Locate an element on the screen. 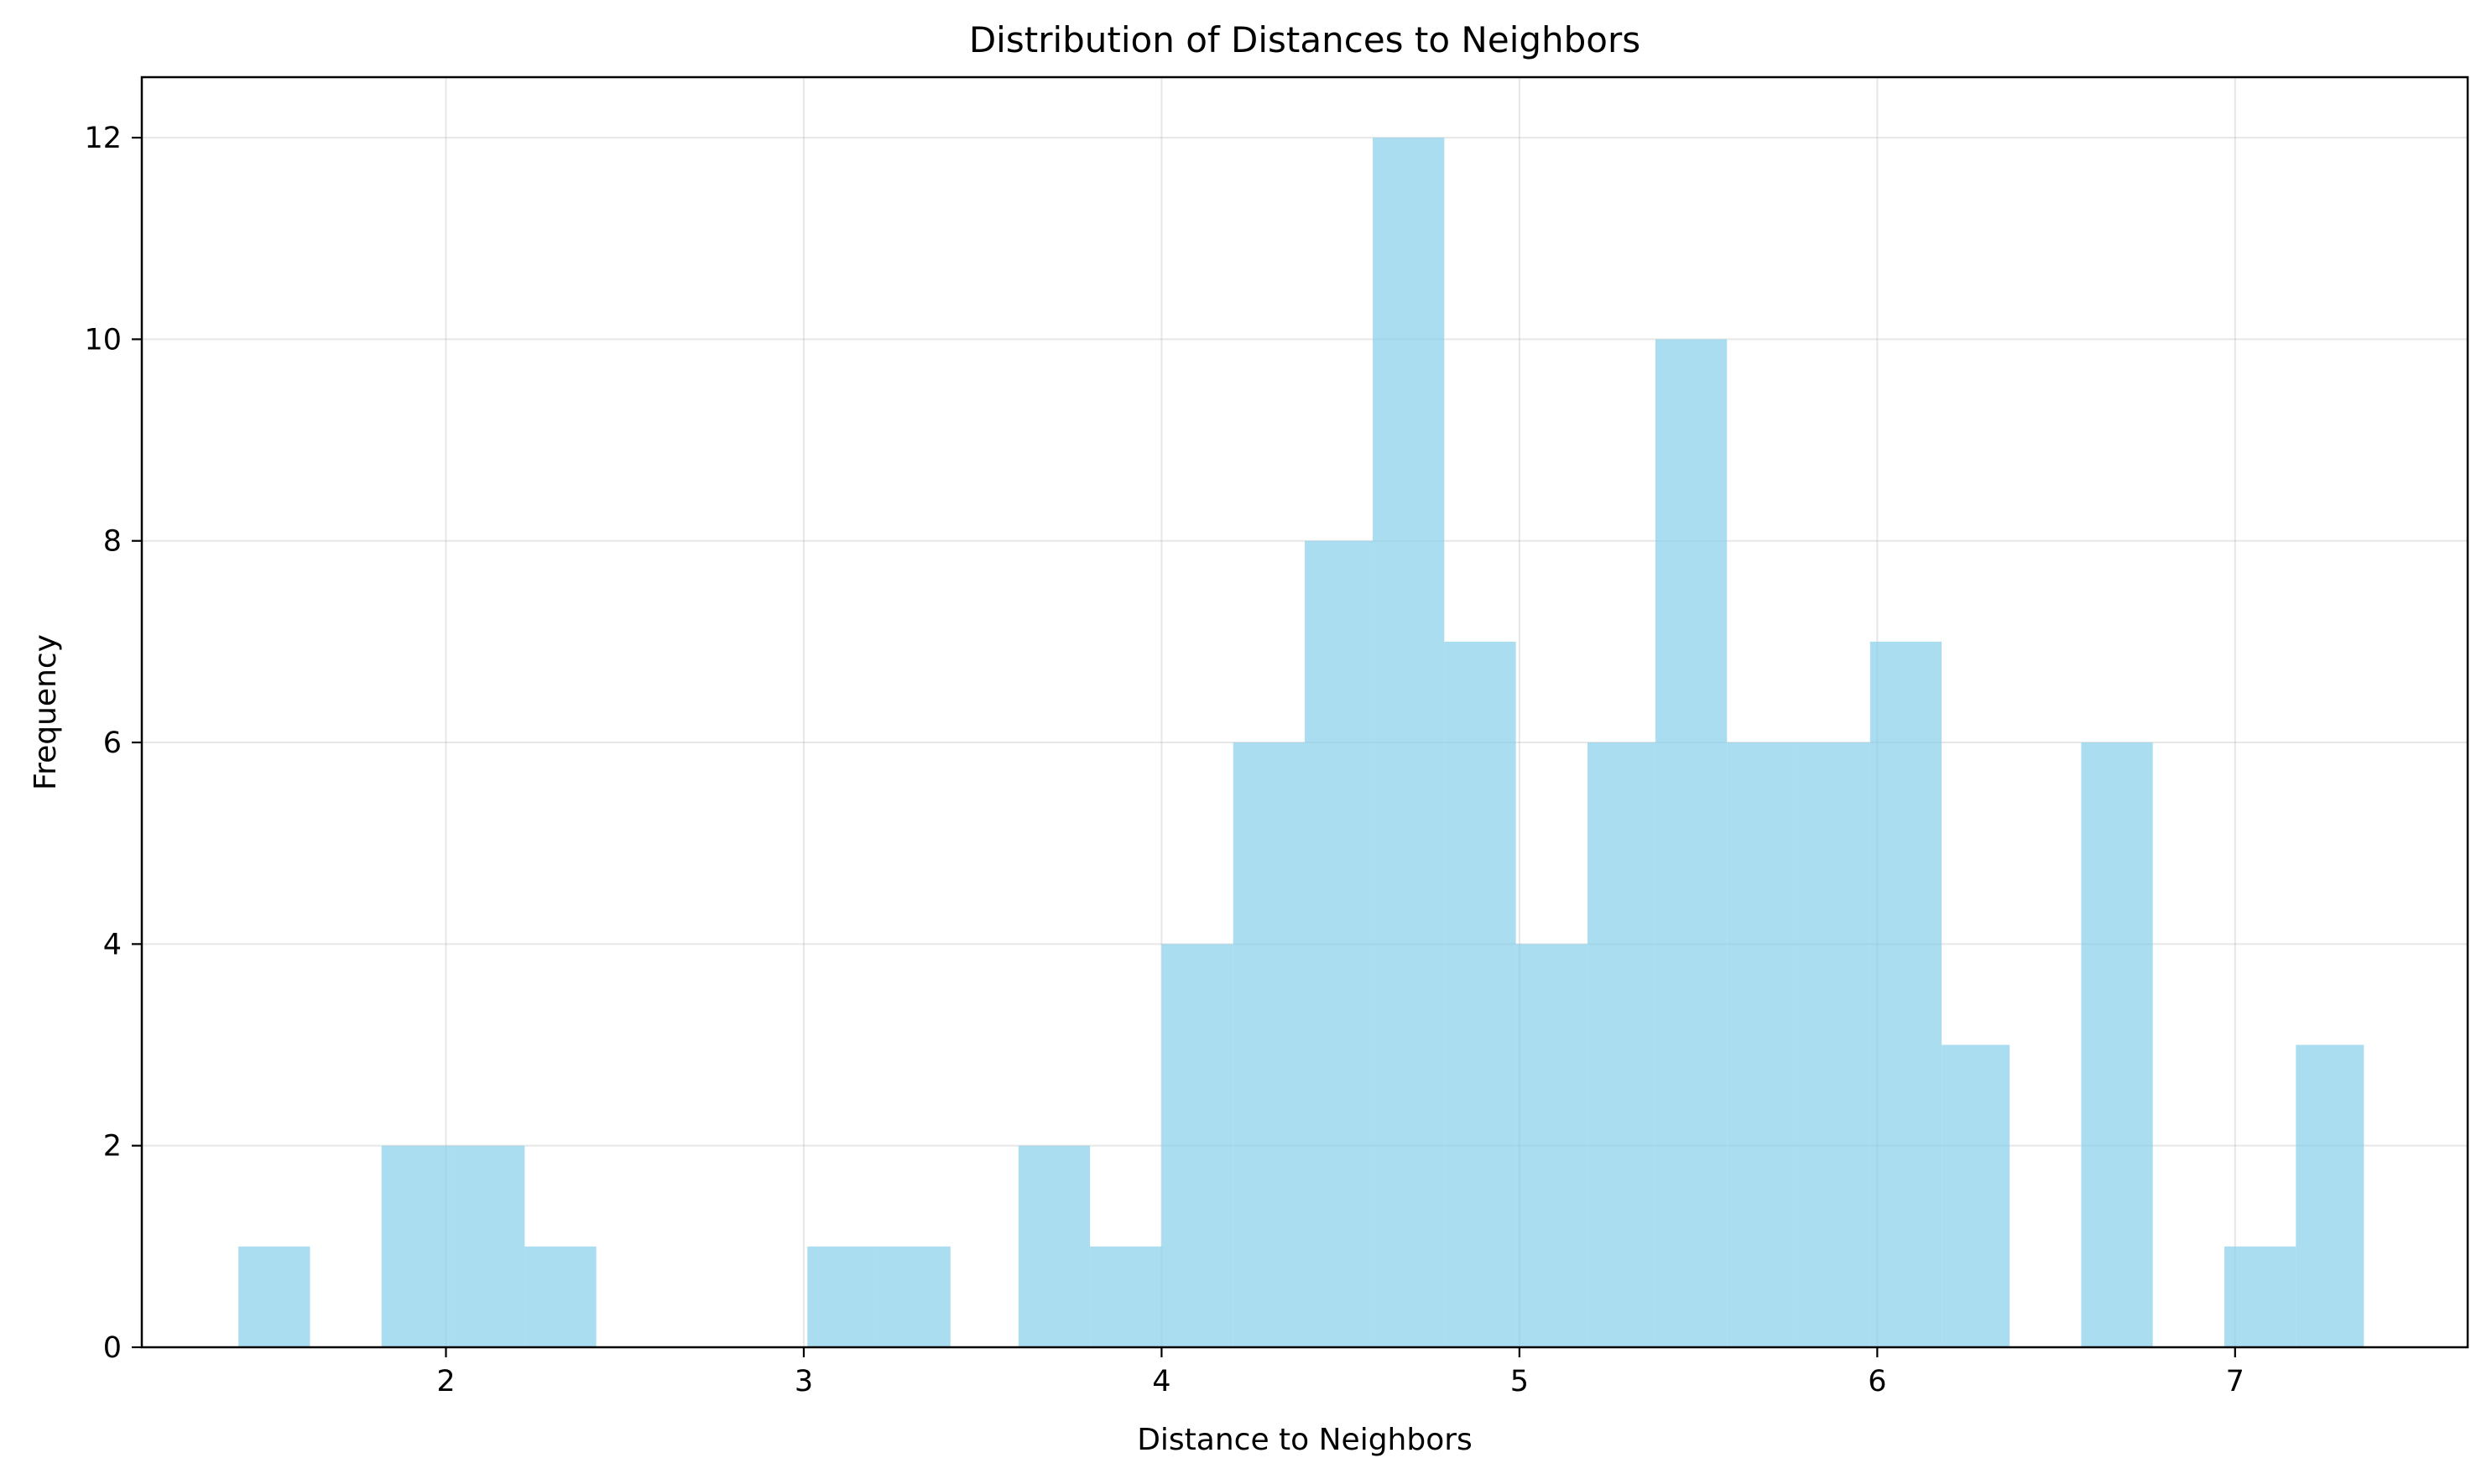 This screenshot has width=2492, height=1484. x-tick-label: 2 is located at coordinates (445, 1381).